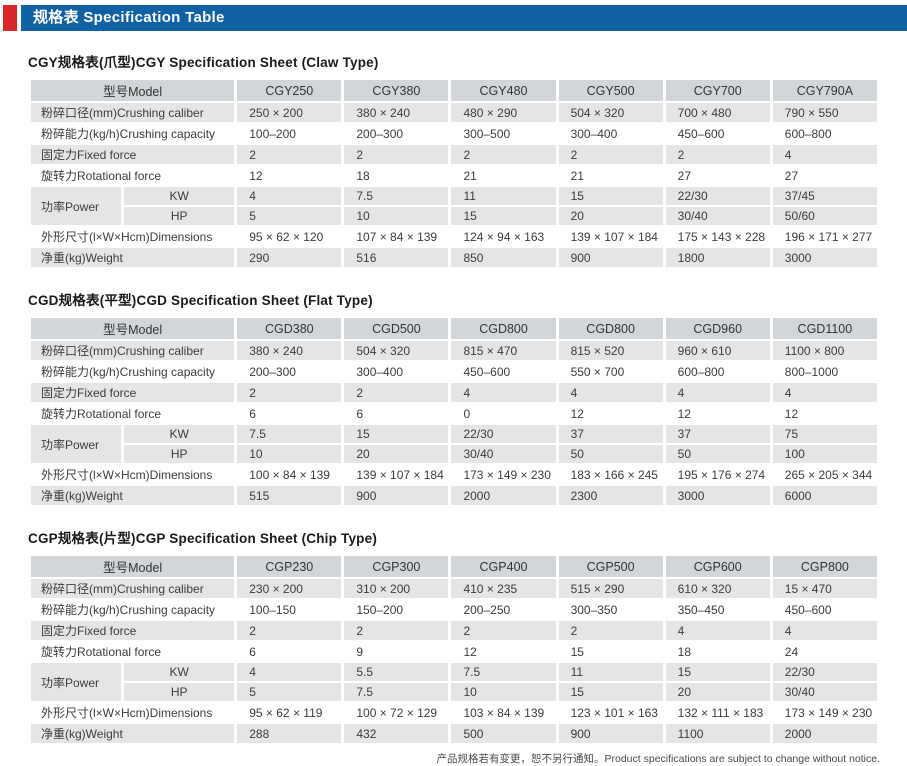 Image resolution: width=907 pixels, height=766 pixels. I want to click on value-cell: 27, so click(824, 175).